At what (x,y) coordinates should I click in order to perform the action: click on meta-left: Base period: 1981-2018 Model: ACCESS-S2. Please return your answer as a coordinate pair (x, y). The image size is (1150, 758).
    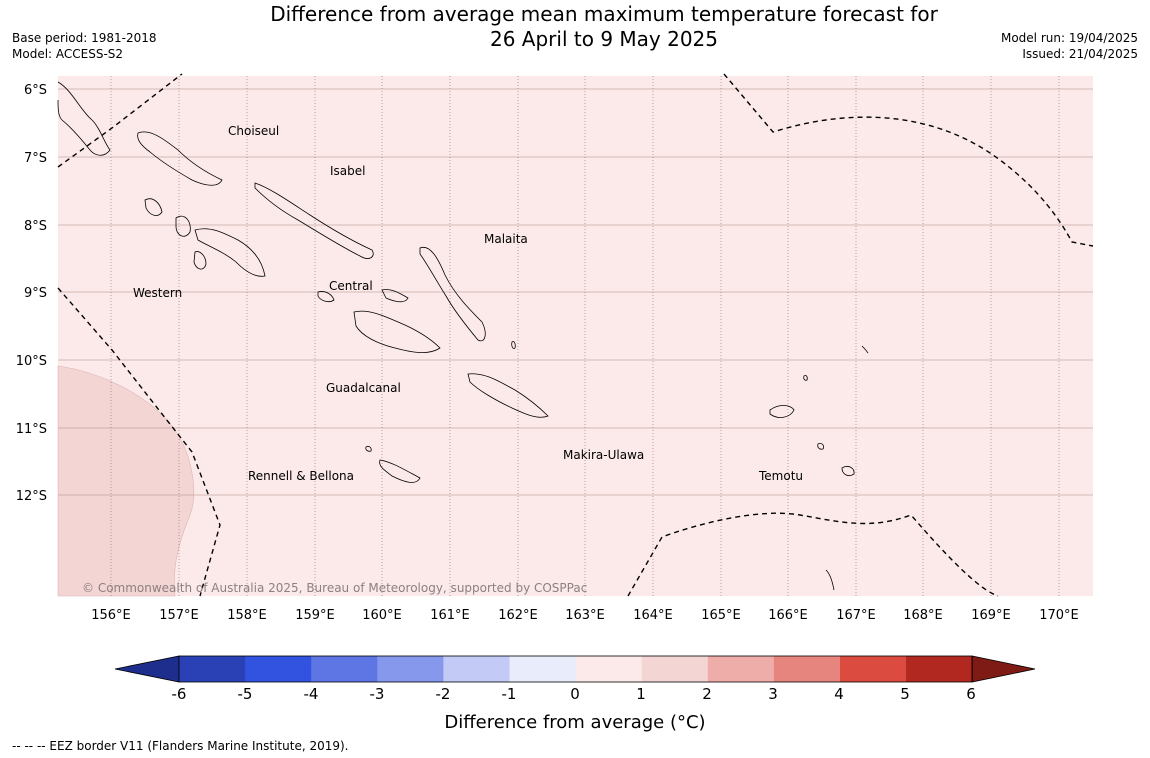
    Looking at the image, I should click on (84, 46).